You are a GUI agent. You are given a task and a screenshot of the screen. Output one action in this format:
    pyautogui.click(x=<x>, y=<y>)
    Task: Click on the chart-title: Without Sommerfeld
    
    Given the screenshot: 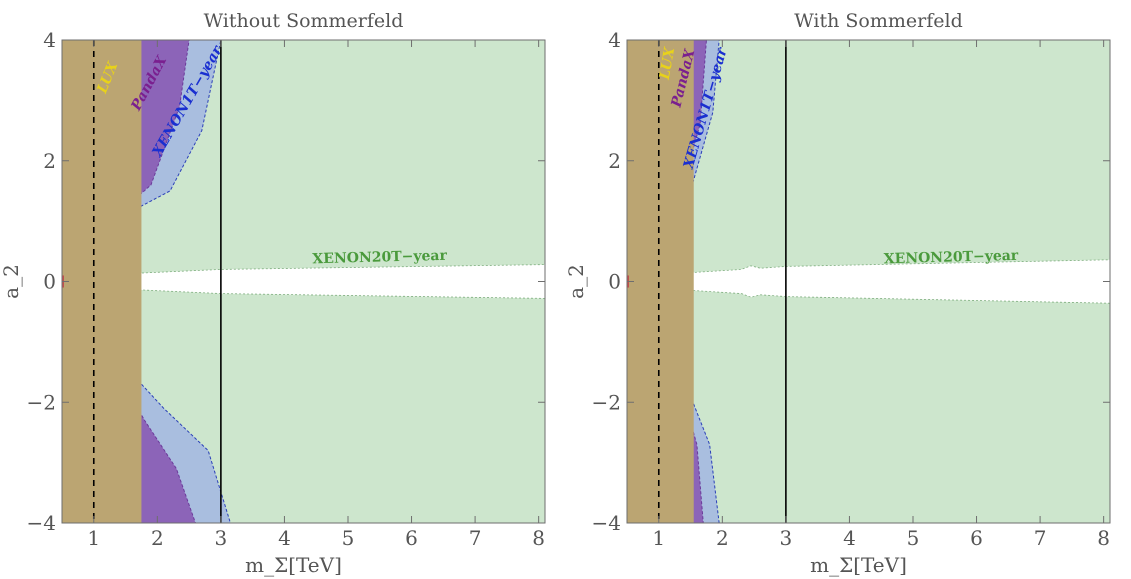 What is the action you would take?
    pyautogui.click(x=304, y=21)
    